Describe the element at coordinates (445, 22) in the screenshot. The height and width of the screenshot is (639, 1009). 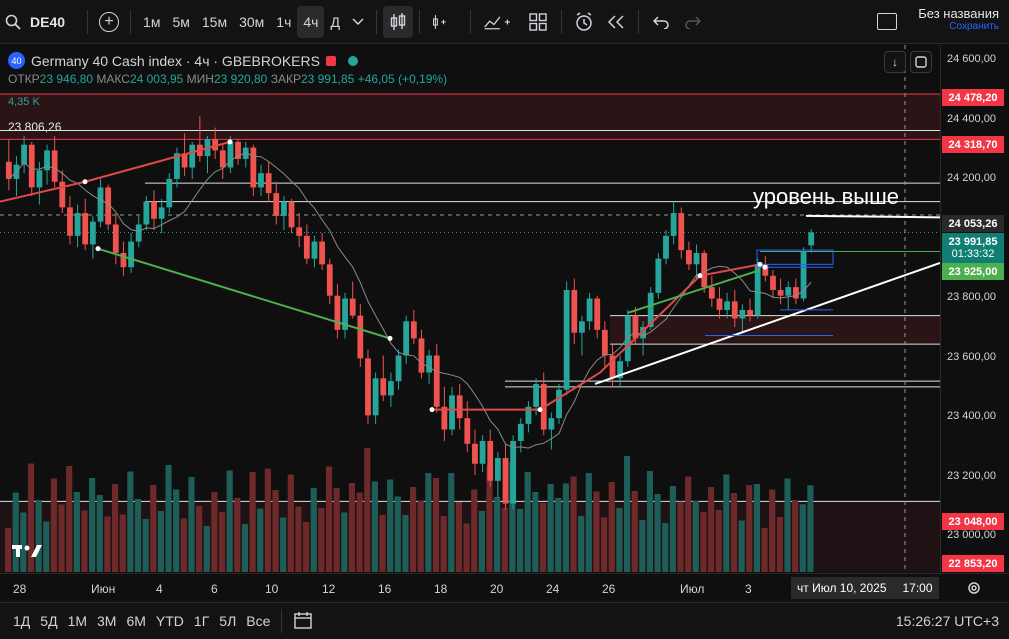
I see `indicators-icon` at that location.